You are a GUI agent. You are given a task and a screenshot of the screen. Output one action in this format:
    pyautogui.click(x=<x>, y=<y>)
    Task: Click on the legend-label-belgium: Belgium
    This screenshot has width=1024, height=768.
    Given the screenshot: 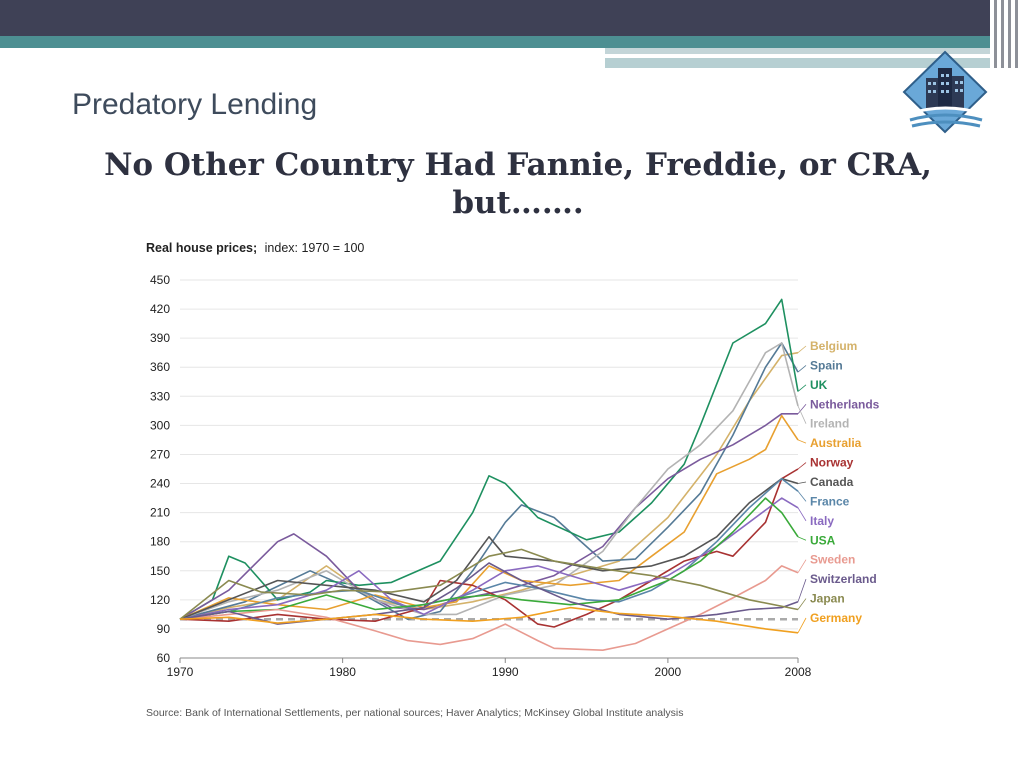 What is the action you would take?
    pyautogui.click(x=833, y=346)
    